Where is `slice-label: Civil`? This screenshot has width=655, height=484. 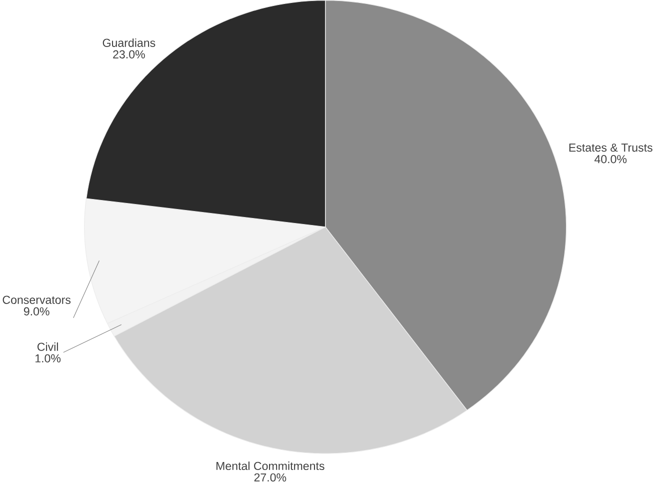
slice-label: Civil is located at coordinates (47, 347).